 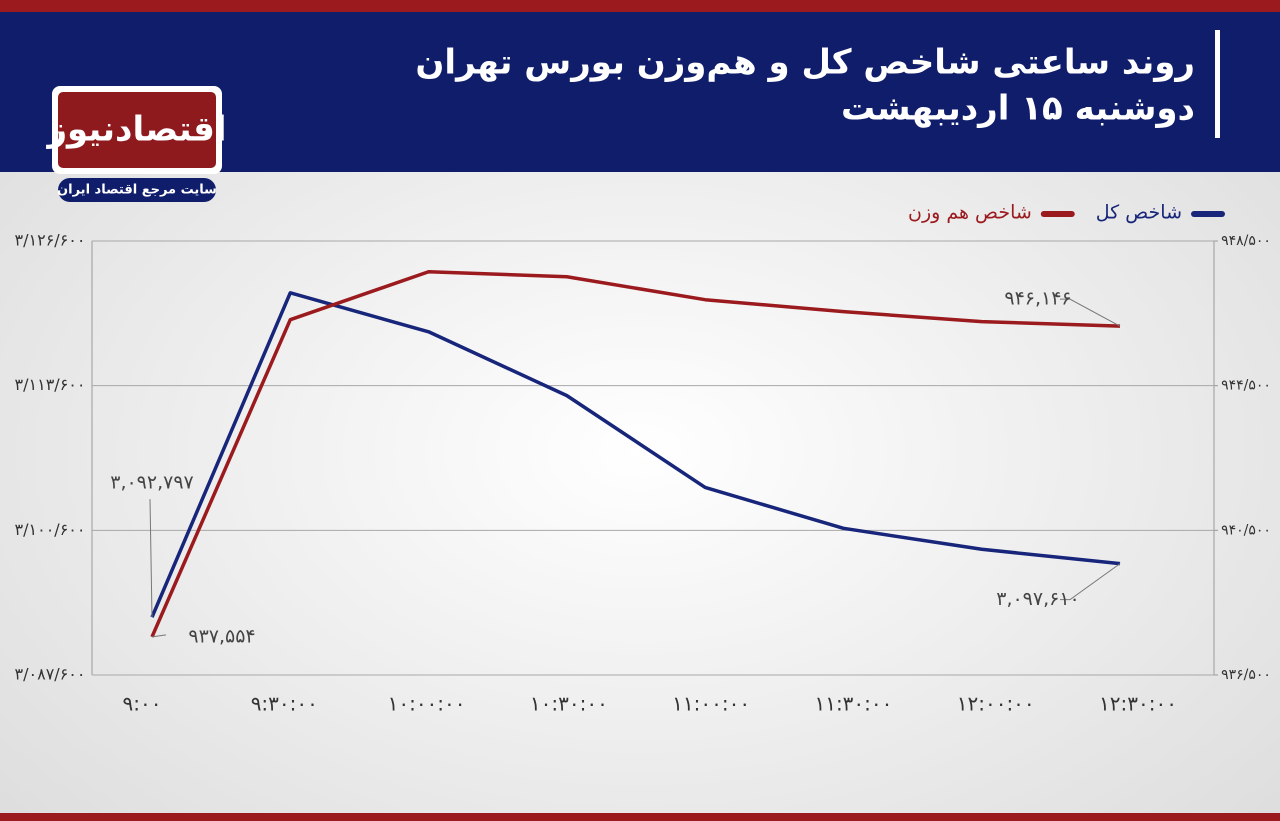 I want to click on logo, so click(x=137, y=130).